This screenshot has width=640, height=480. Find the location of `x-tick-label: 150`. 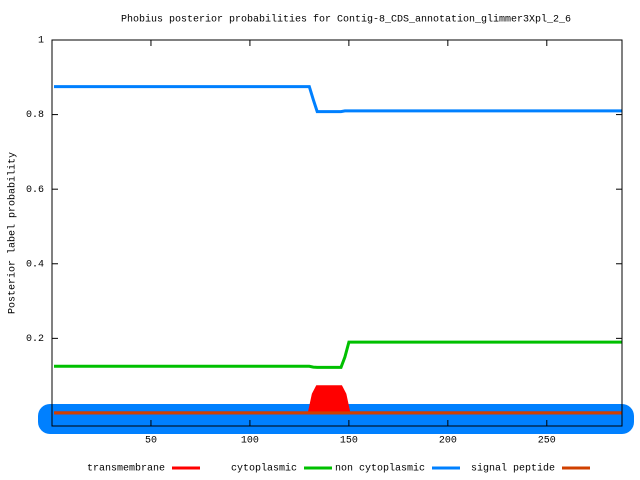

x-tick-label: 150 is located at coordinates (349, 441).